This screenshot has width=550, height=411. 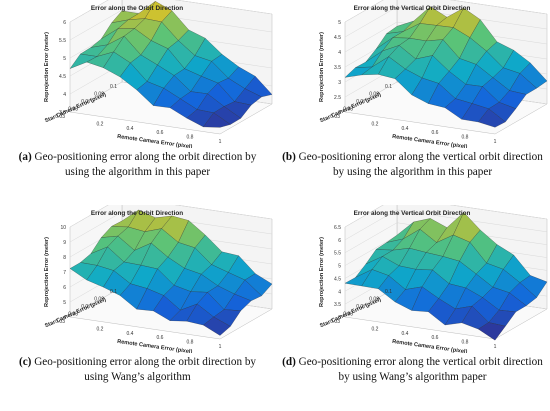 I want to click on chart-title: Error along the Vertical Orbit Direction, so click(x=412, y=8).